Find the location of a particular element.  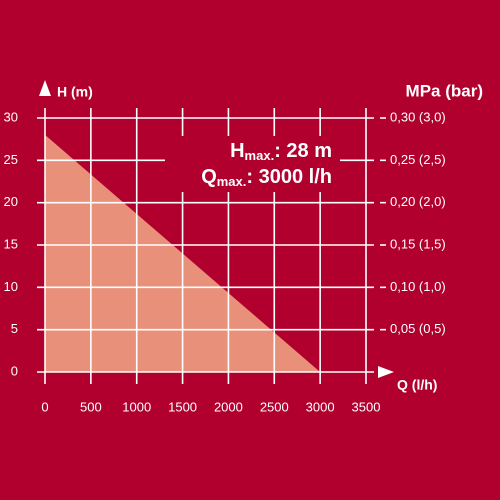

y-tick-label: 30 is located at coordinates (11, 116).